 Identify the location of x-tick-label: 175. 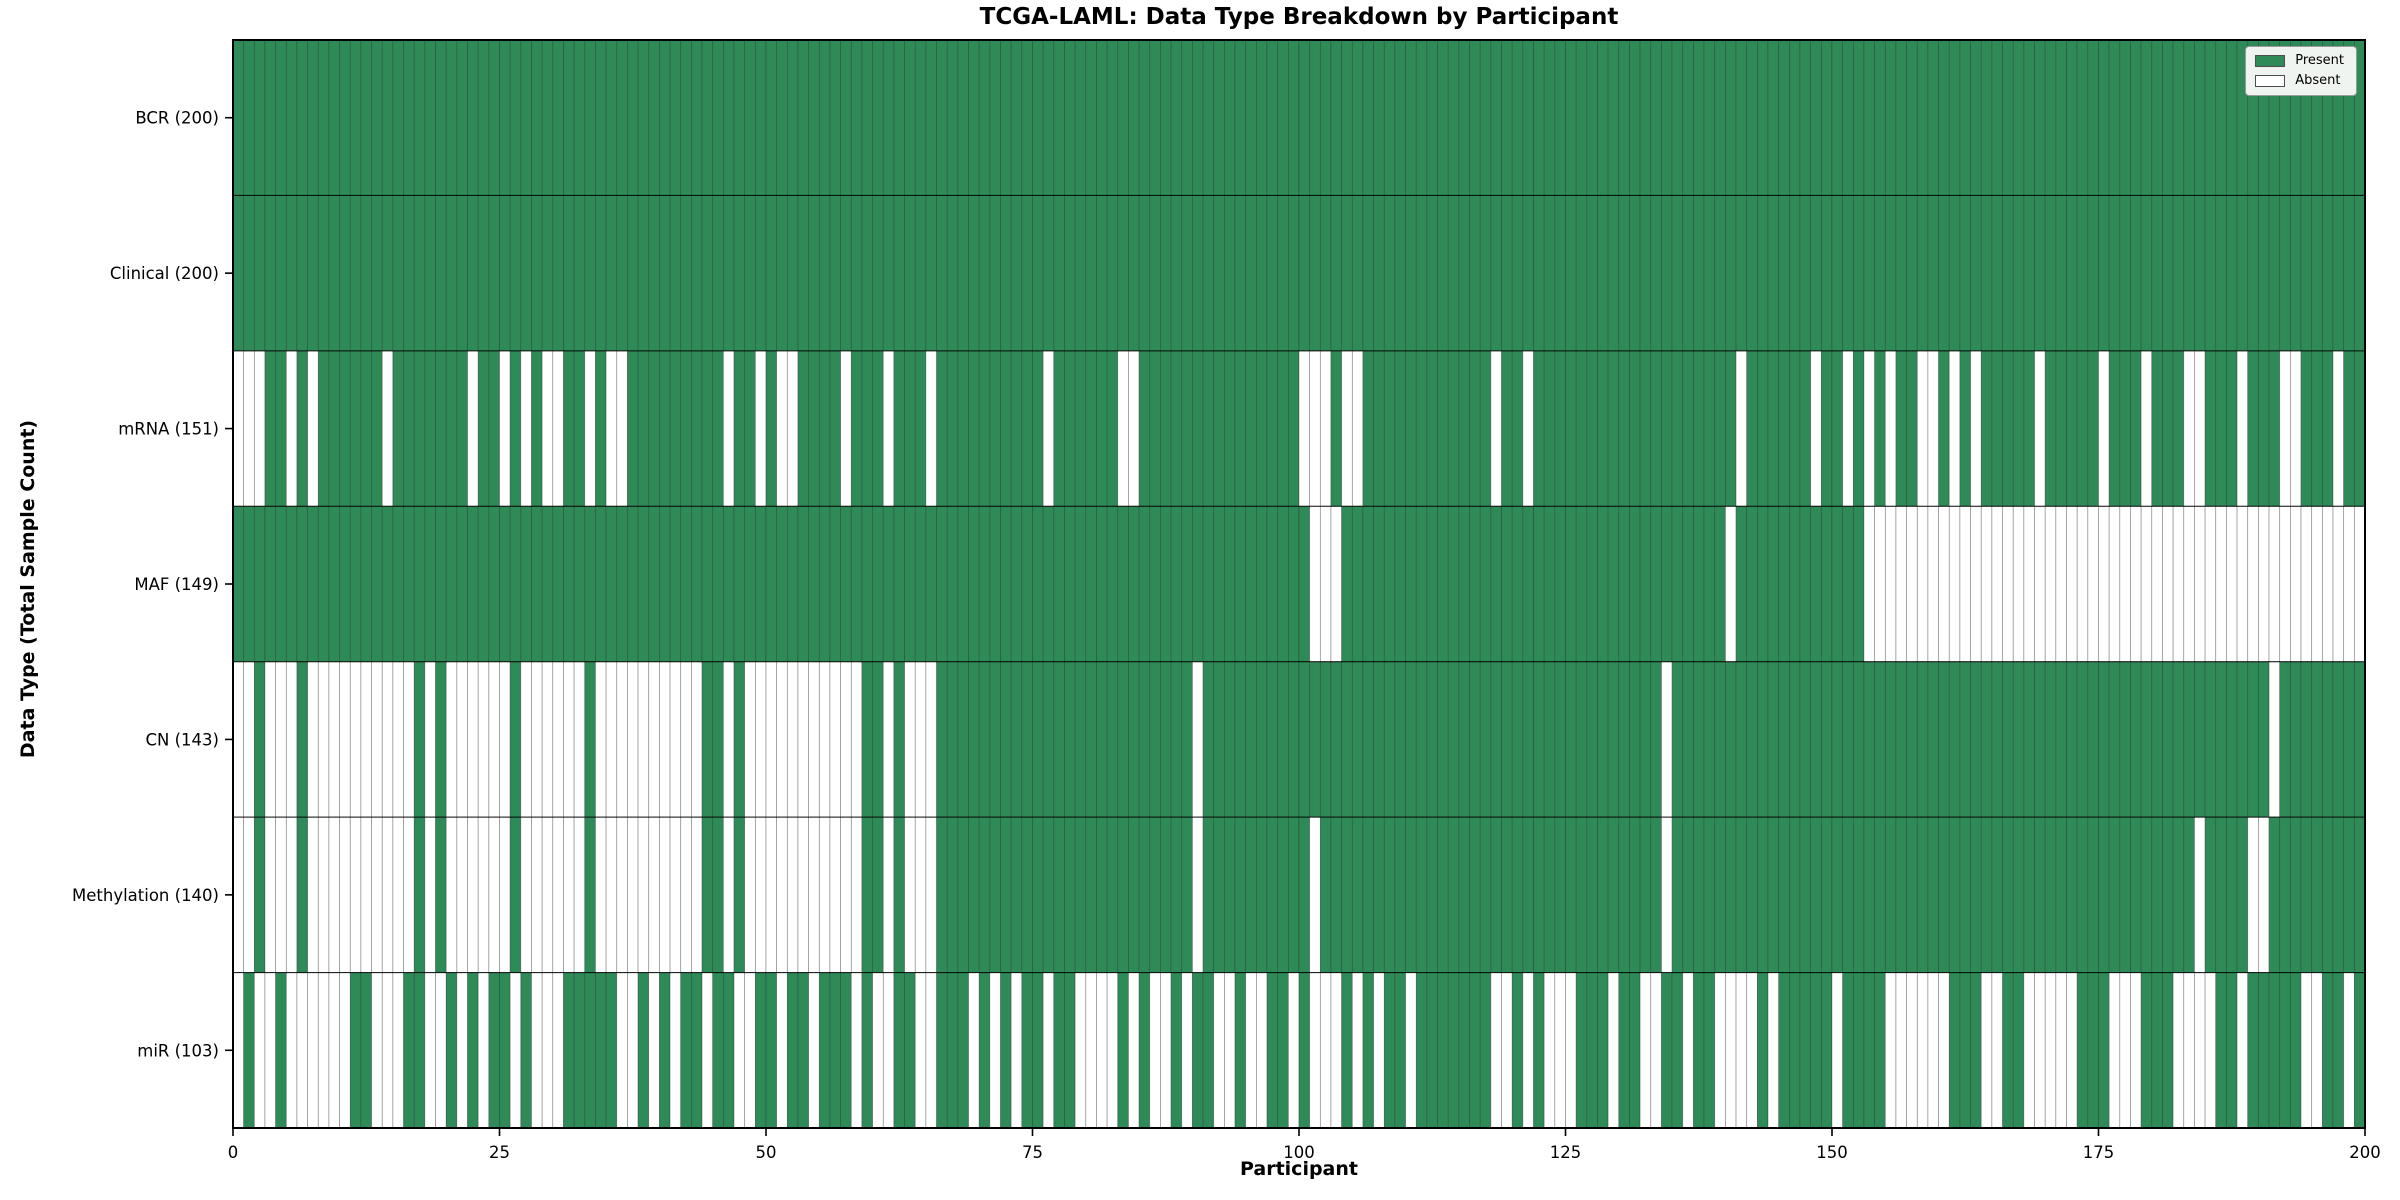
(2099, 1152).